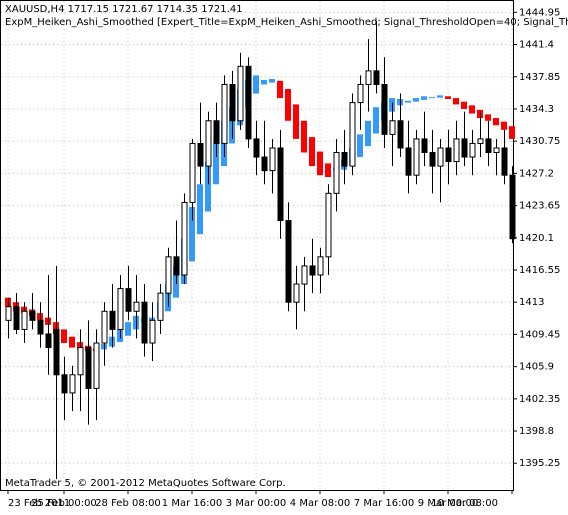 The image size is (568, 515). I want to click on y-tick-label: 1441.4, so click(536, 45).